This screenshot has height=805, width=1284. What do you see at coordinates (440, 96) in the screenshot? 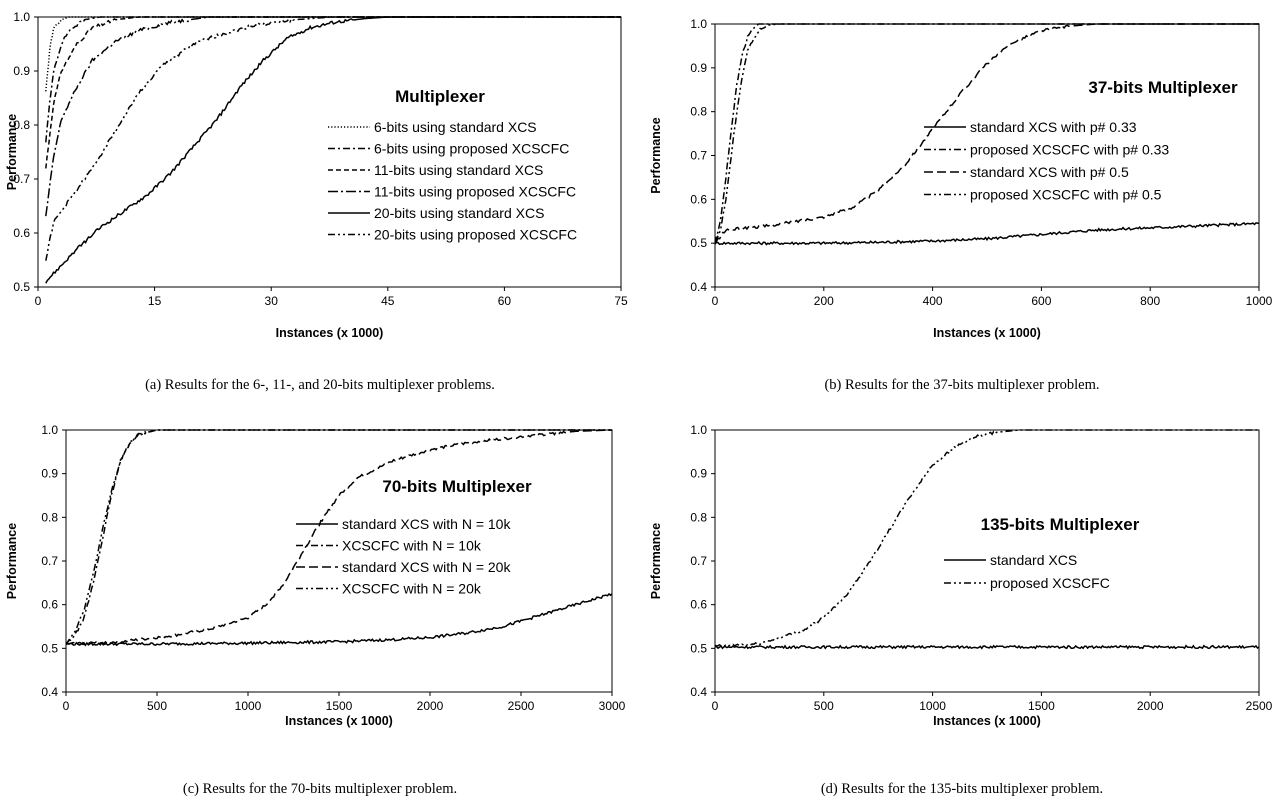
I see `chart-title: Multiplexer` at bounding box center [440, 96].